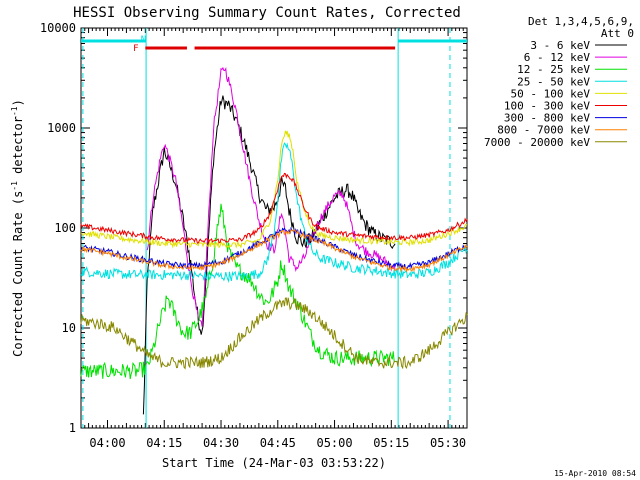  What do you see at coordinates (135, 49) in the screenshot?
I see `flare-flag-label: F` at bounding box center [135, 49].